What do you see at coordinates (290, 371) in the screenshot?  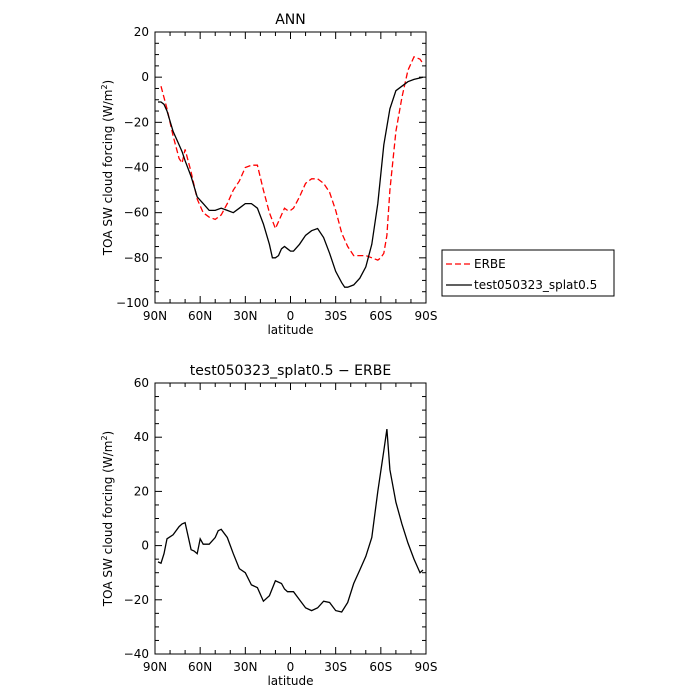 I see `chart-title: test050323_splat0.5 − ERBE` at bounding box center [290, 371].